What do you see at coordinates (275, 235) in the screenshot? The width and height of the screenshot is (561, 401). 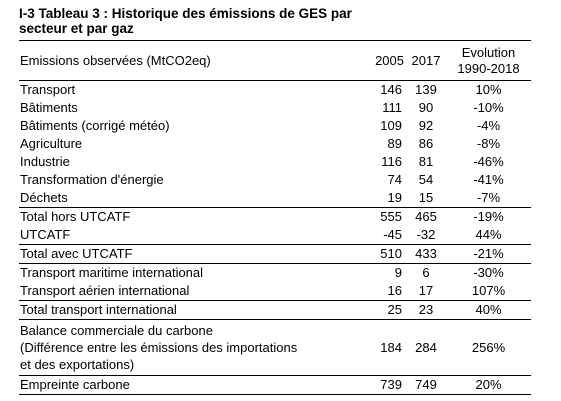 I see `row-utcatf: UTCATF -45 -32 44%` at bounding box center [275, 235].